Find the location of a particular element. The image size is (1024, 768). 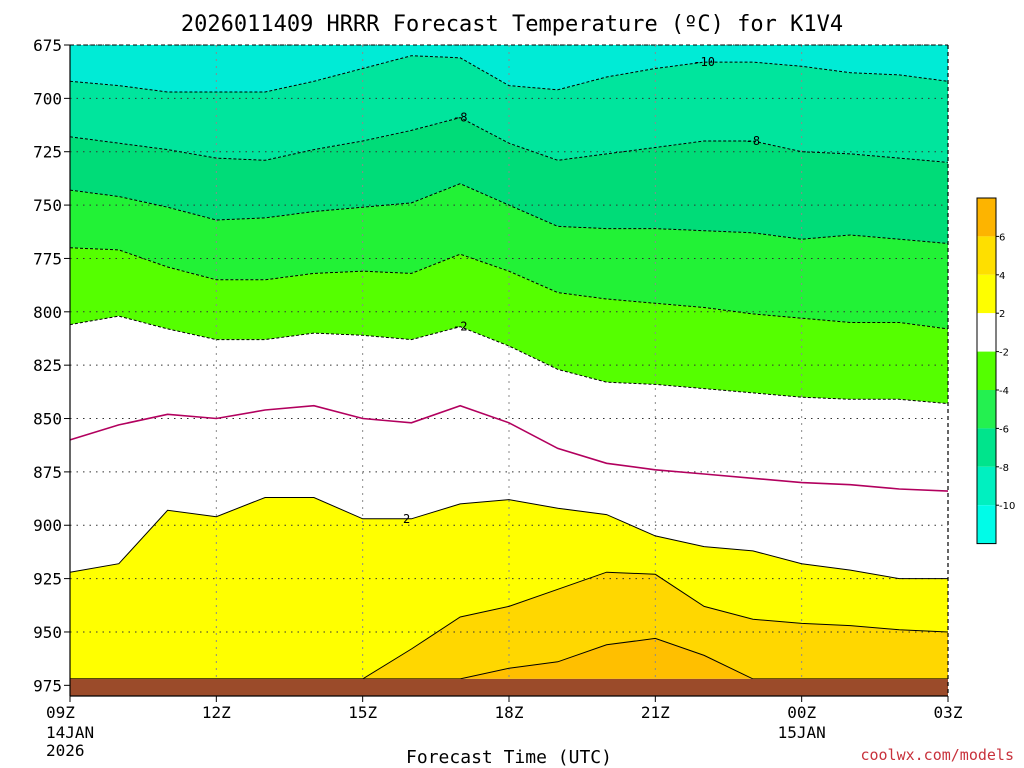

ground-layer is located at coordinates (509, 687).